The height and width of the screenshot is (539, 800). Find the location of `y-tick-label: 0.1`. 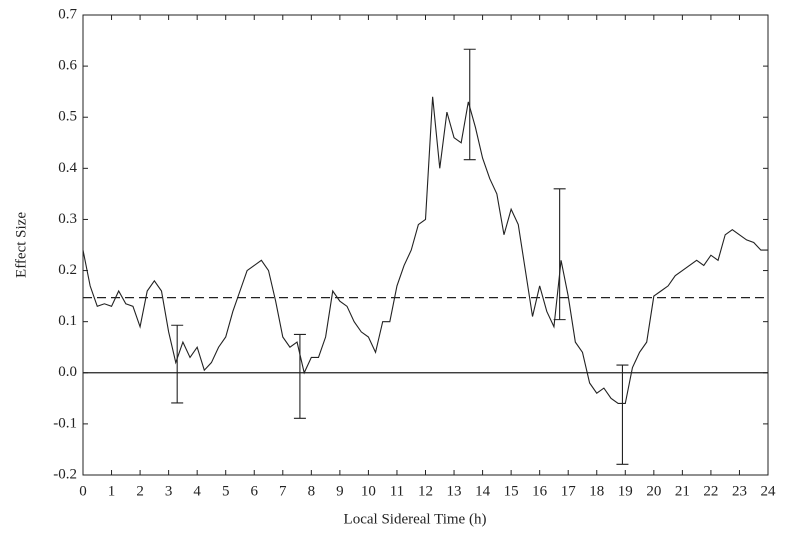

y-tick-label: 0.1 is located at coordinates (67, 321).